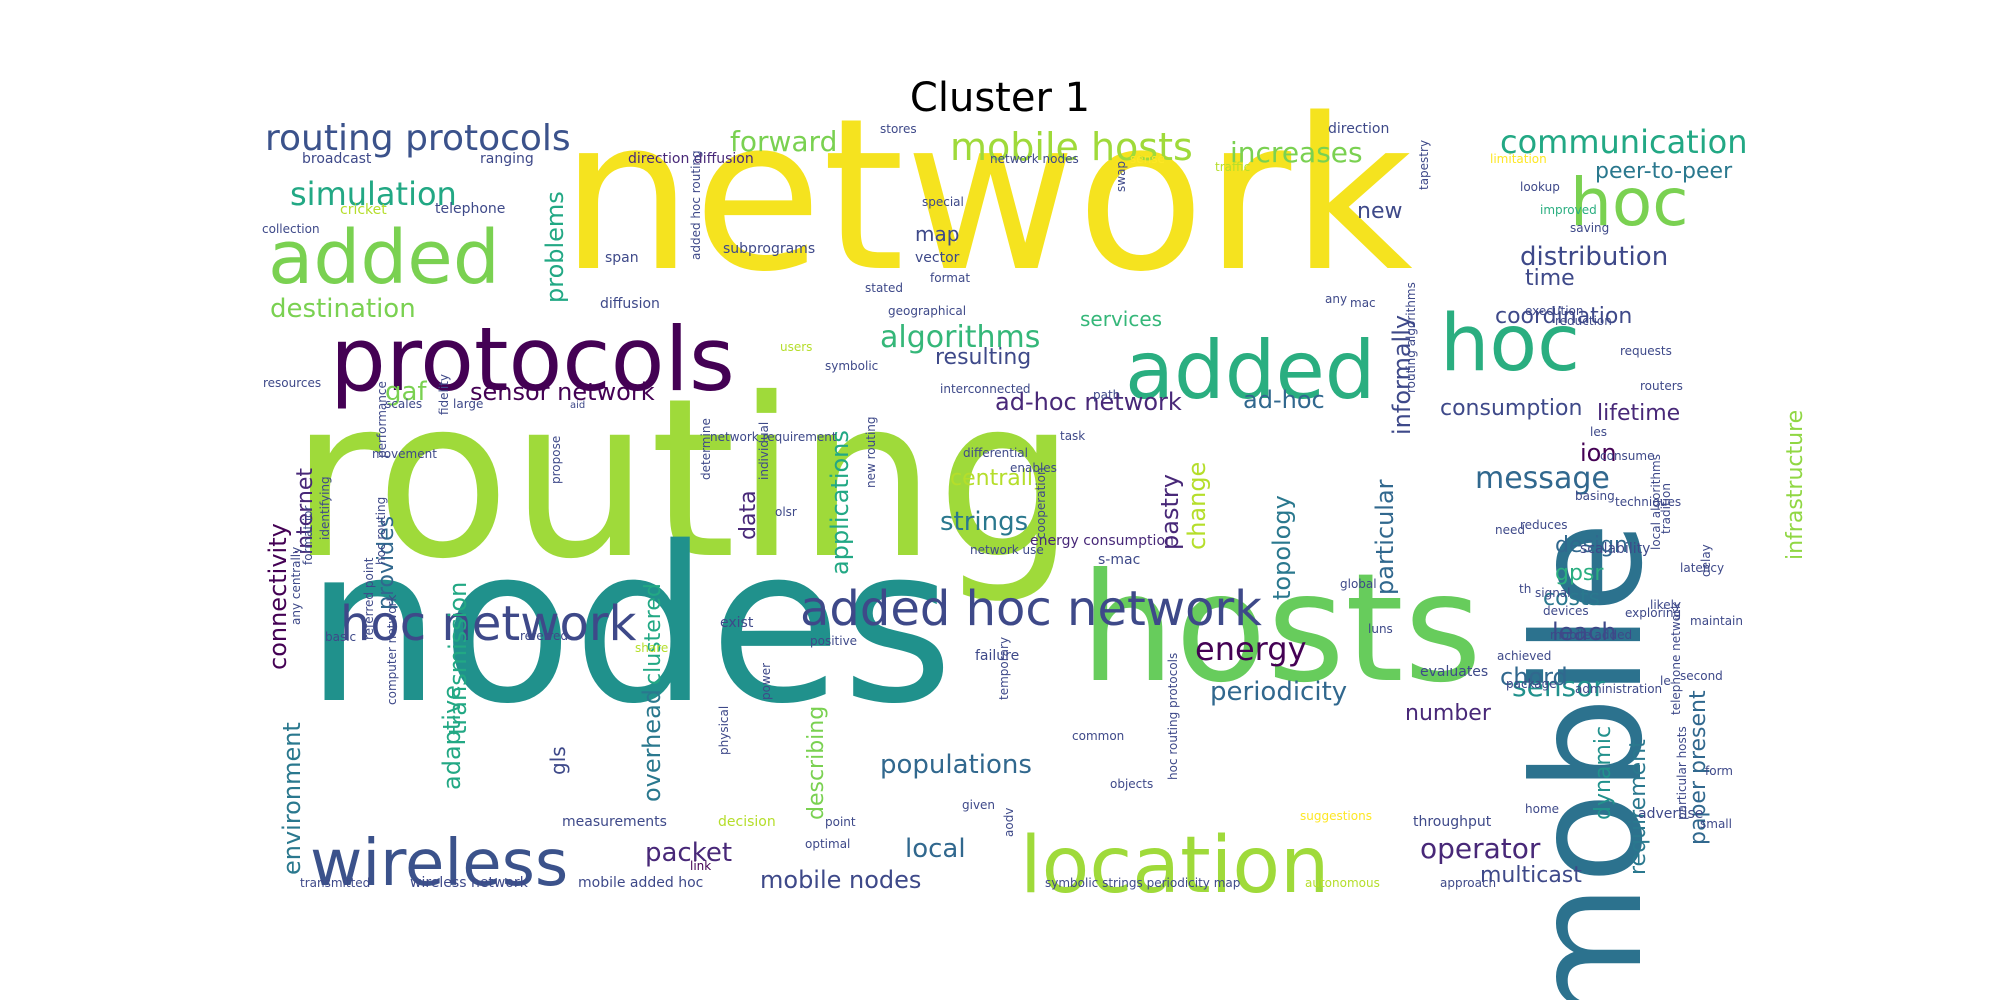  I want to click on word-home: home, so click(1542, 809).